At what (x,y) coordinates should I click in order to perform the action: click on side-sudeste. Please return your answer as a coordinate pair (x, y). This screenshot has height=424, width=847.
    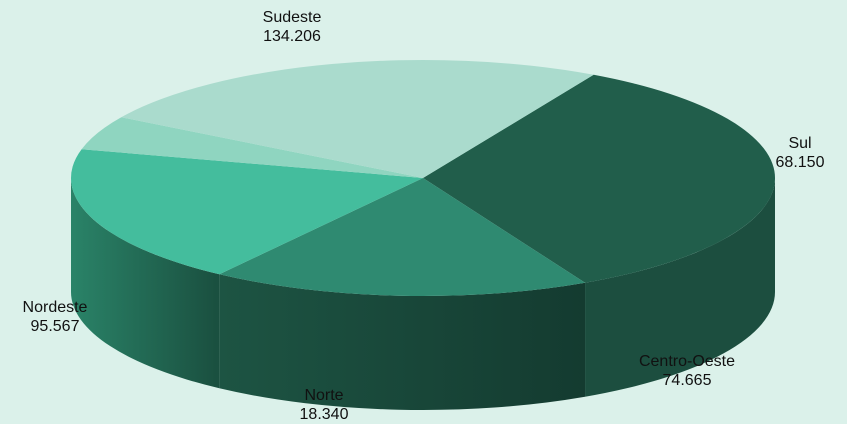
    Looking at the image, I should click on (680, 287).